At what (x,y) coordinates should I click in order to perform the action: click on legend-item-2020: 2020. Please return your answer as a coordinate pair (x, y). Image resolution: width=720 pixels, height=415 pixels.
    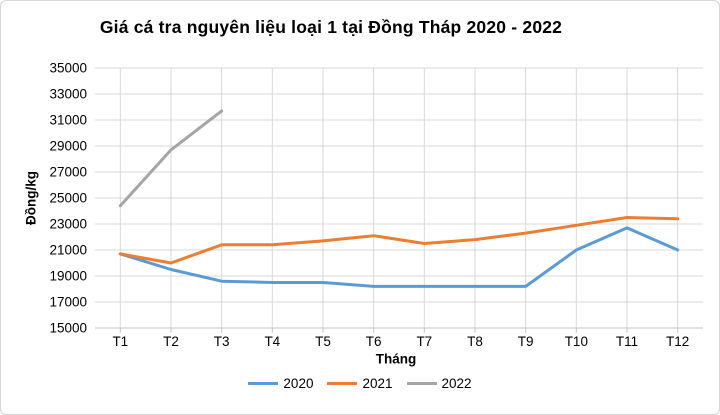
    Looking at the image, I should click on (280, 383).